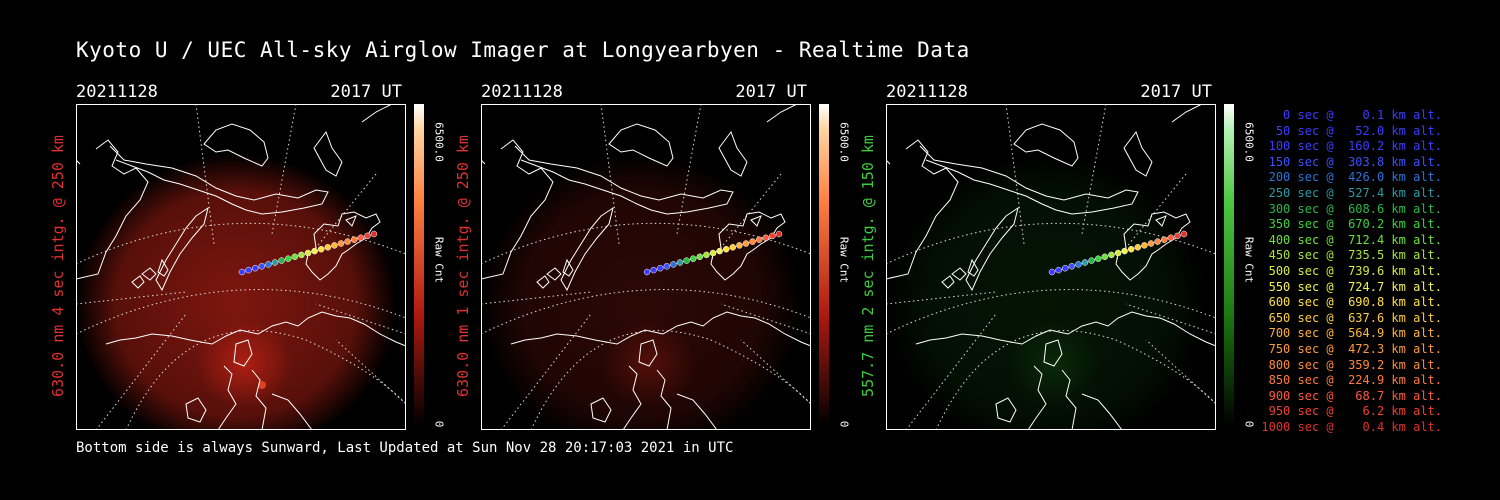 The image size is (1500, 500). Describe the element at coordinates (1351, 161) in the screenshot. I see `legend-entry: 150 sec @ 303.8 km alt.` at that location.